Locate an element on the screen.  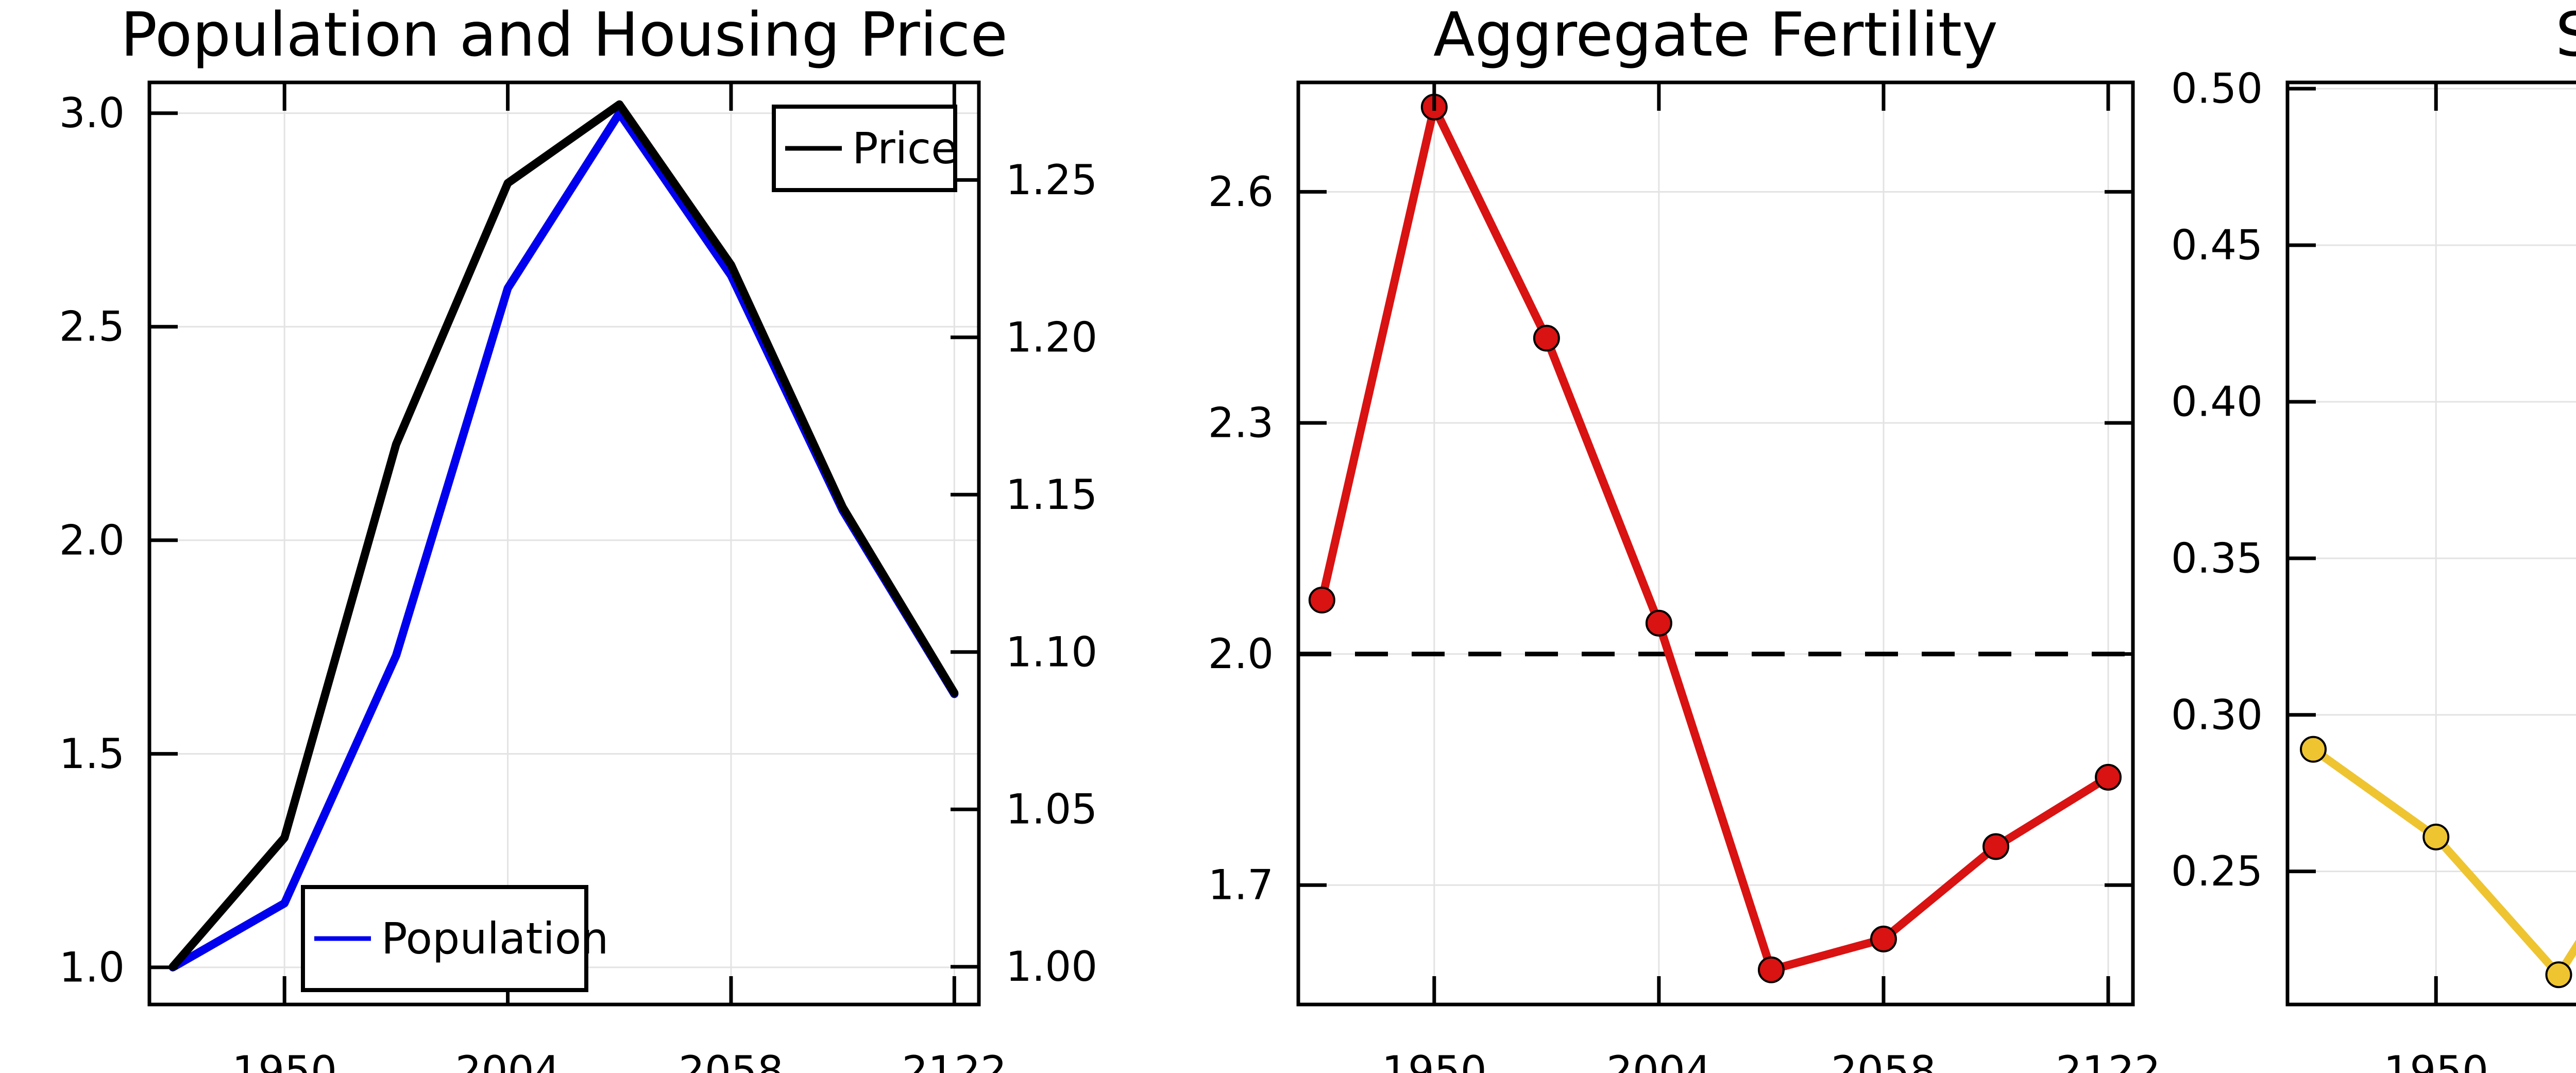
legend-population: Population is located at coordinates (454, 938).